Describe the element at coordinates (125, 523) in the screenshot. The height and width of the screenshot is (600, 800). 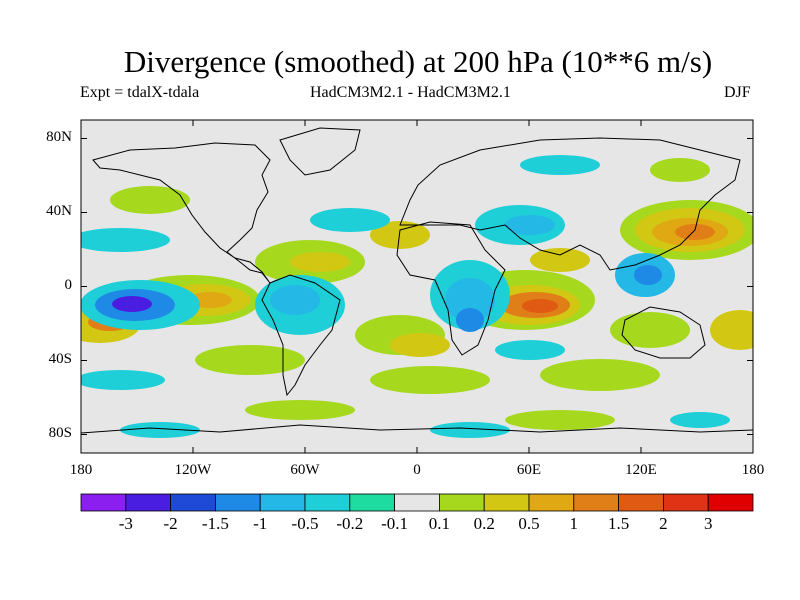
I see `colorbar-label: -3` at that location.